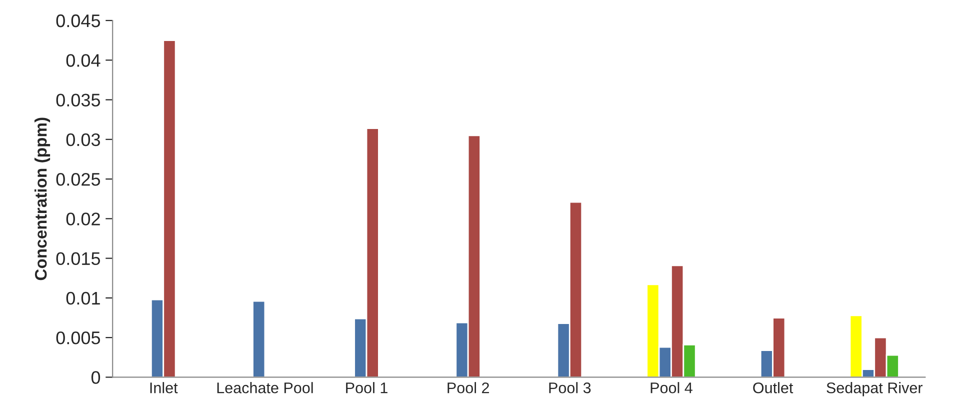  What do you see at coordinates (83, 139) in the screenshot?
I see `y-tick-label: 0.03` at bounding box center [83, 139].